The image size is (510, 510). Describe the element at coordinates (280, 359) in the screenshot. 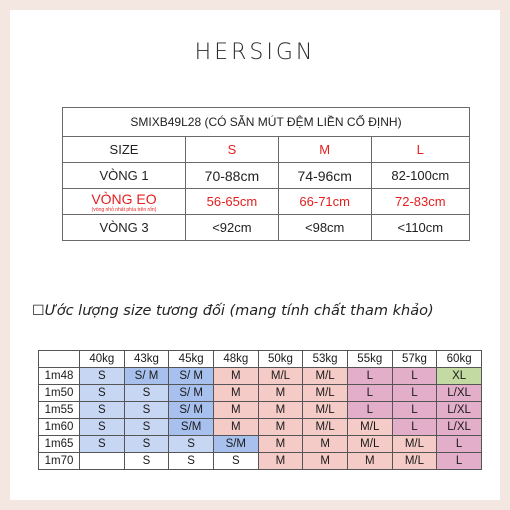

I see `weight-header: 50kg` at that location.